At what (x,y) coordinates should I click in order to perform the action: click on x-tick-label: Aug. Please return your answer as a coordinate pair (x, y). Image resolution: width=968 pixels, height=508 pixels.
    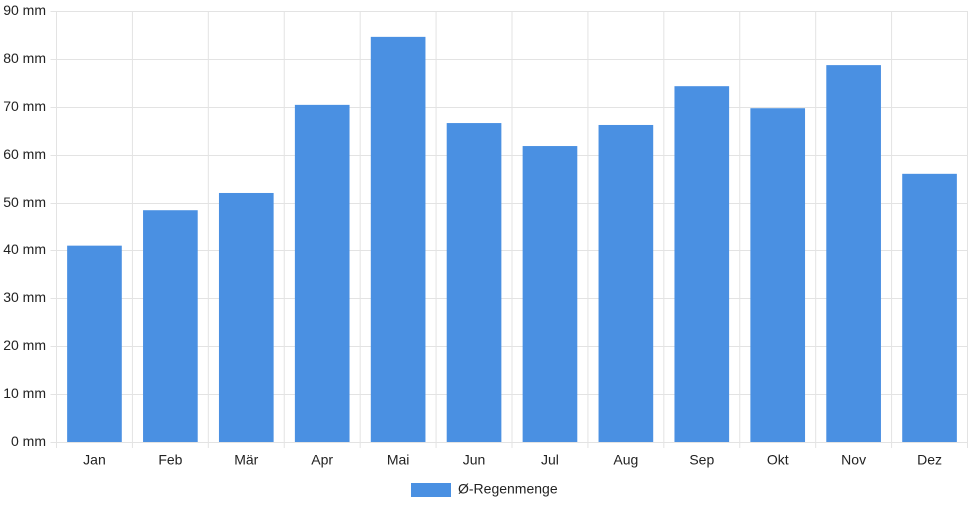
    Looking at the image, I should click on (625, 460).